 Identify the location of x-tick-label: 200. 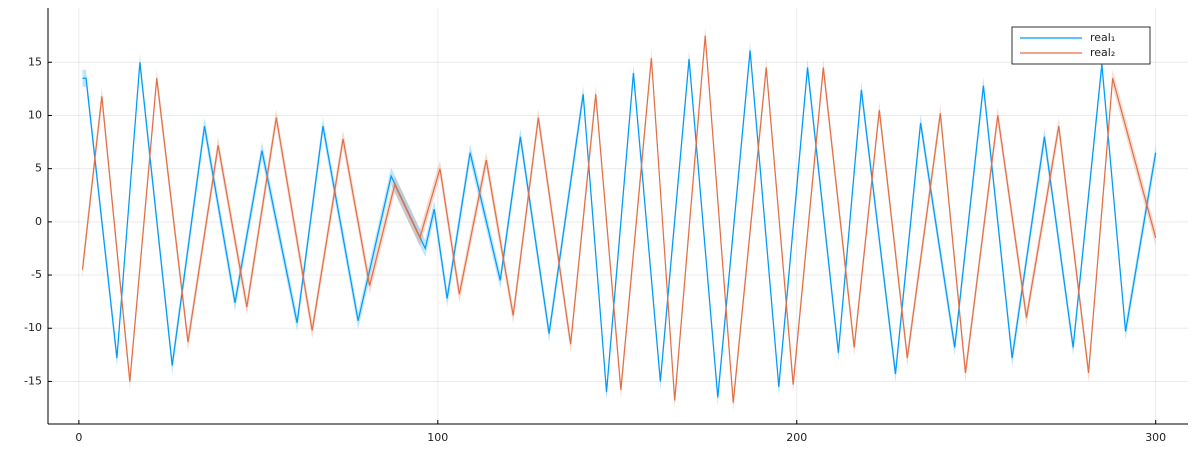
(796, 437).